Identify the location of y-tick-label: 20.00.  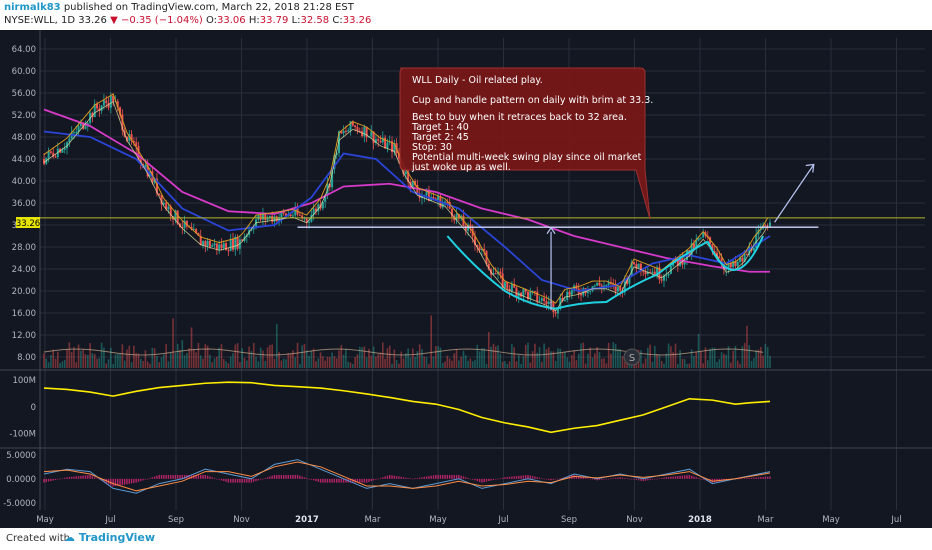
(24, 292).